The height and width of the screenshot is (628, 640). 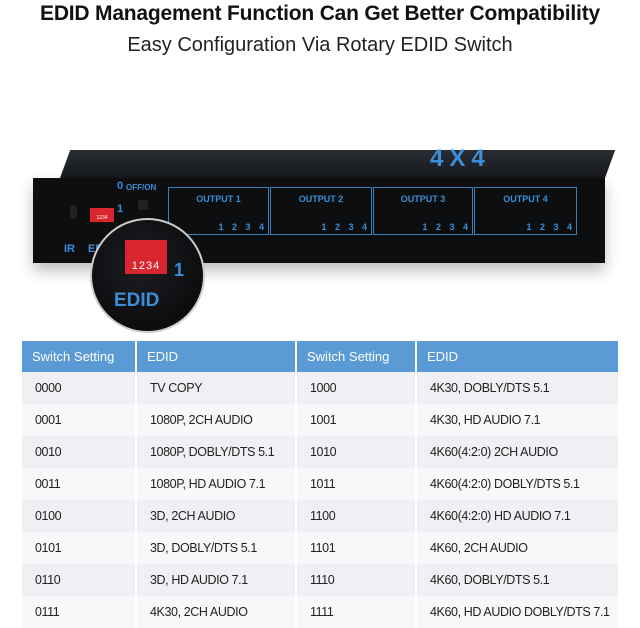 What do you see at coordinates (216, 548) in the screenshot?
I see `edid-cell: 3D, DOBLY/DTS 5.1` at bounding box center [216, 548].